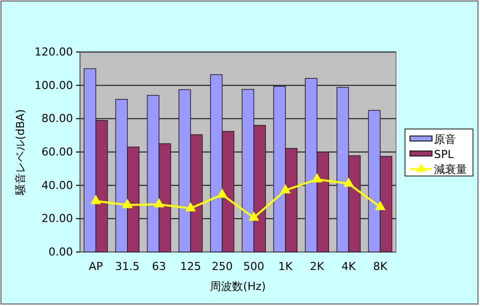 This screenshot has height=306, width=480. What do you see at coordinates (60, 252) in the screenshot?
I see `y-tick-label: 0.00` at bounding box center [60, 252].